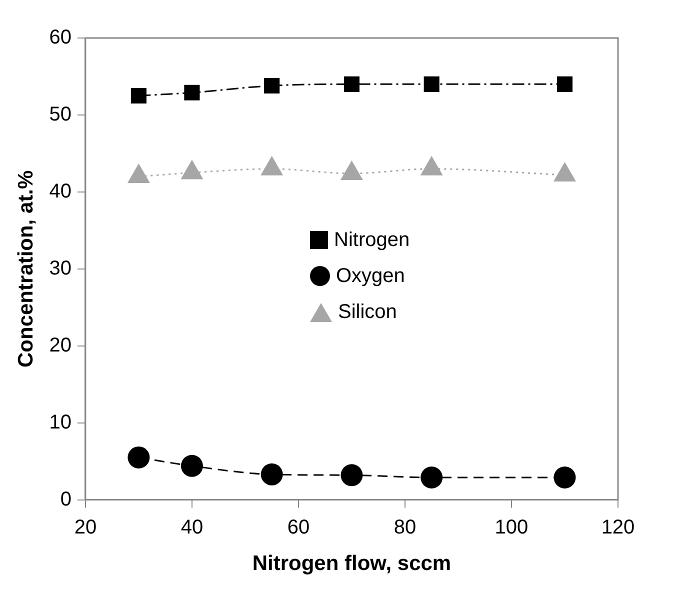 This screenshot has height=591, width=673. I want to click on x-tick-label: 80, so click(405, 527).